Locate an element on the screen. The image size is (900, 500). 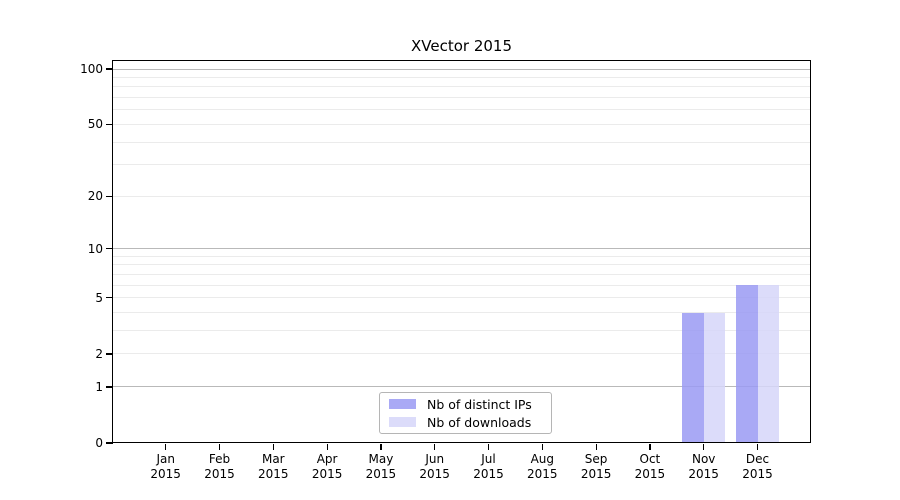
legend-swatch-distinct-ips is located at coordinates (402, 404).